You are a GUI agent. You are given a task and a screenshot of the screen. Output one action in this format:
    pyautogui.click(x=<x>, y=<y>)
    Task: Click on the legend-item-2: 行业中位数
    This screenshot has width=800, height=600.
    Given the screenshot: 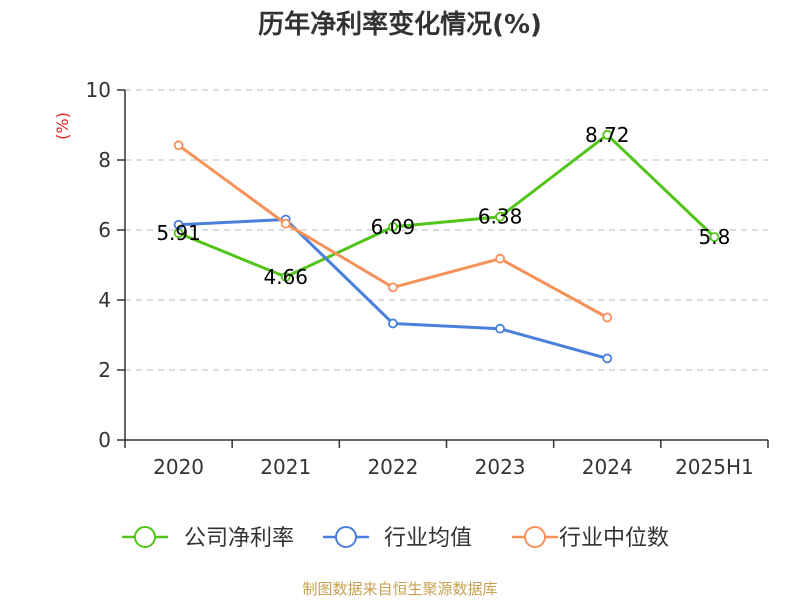 What is the action you would take?
    pyautogui.click(x=590, y=538)
    